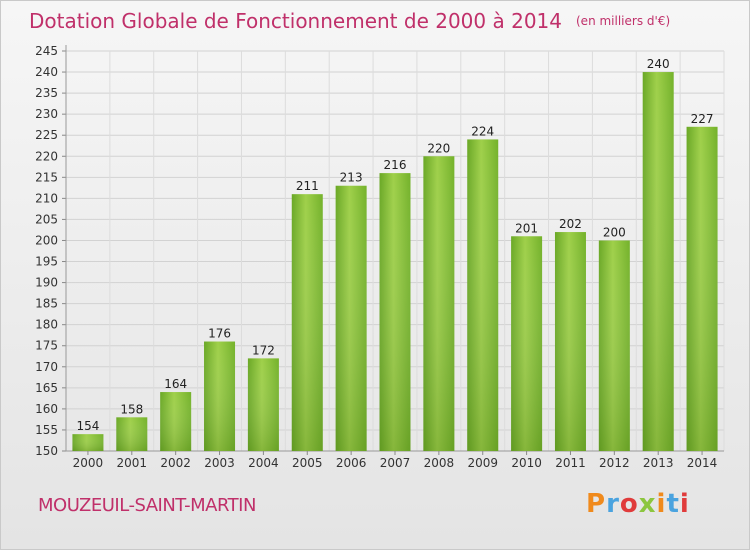 This screenshot has height=551, width=750. What do you see at coordinates (263, 463) in the screenshot?
I see `x-tick-label-2004: 2004` at bounding box center [263, 463].